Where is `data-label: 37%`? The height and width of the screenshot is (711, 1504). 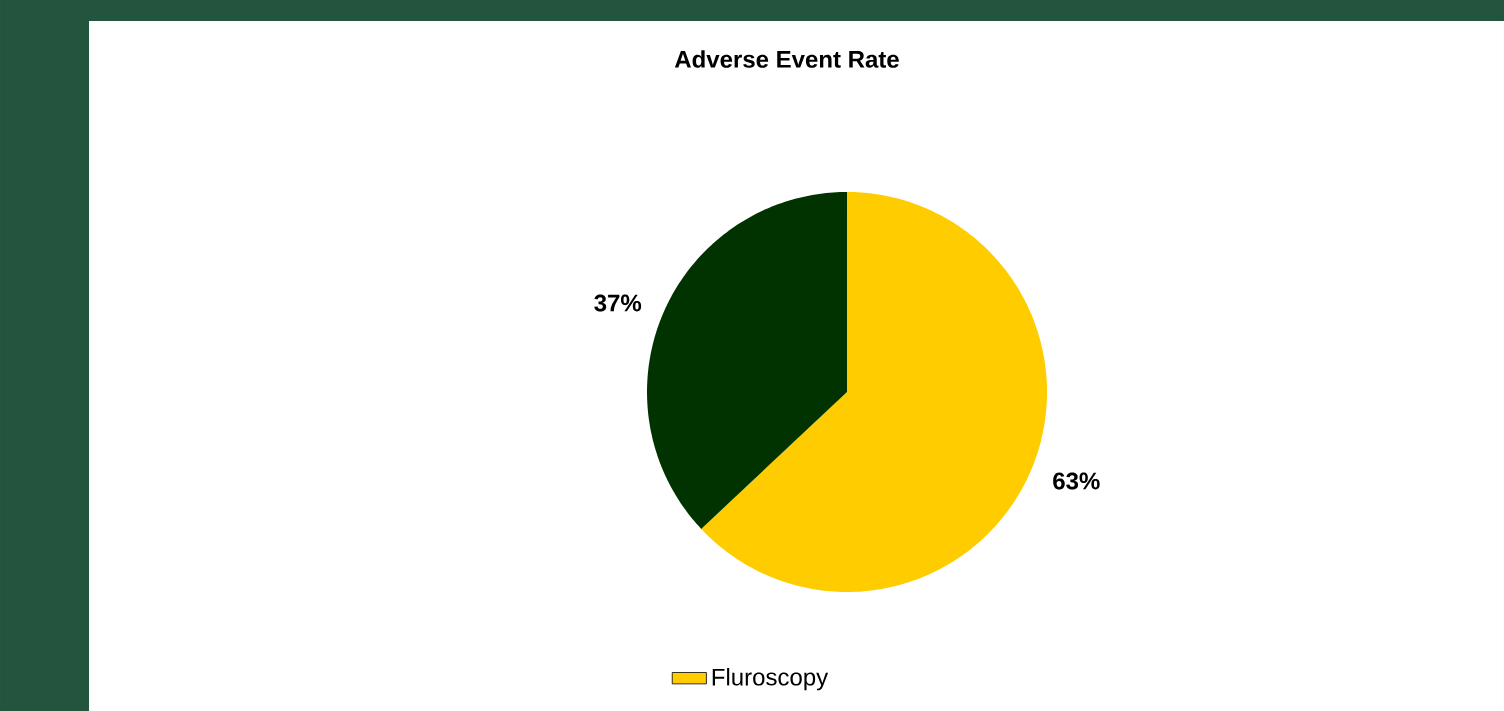 data-label: 37% is located at coordinates (618, 303).